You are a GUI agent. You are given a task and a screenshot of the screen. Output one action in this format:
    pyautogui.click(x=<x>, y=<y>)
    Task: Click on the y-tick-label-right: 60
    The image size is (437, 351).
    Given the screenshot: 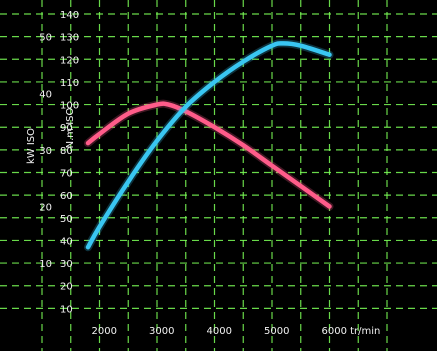 What is the action you would take?
    pyautogui.click(x=66, y=196)
    